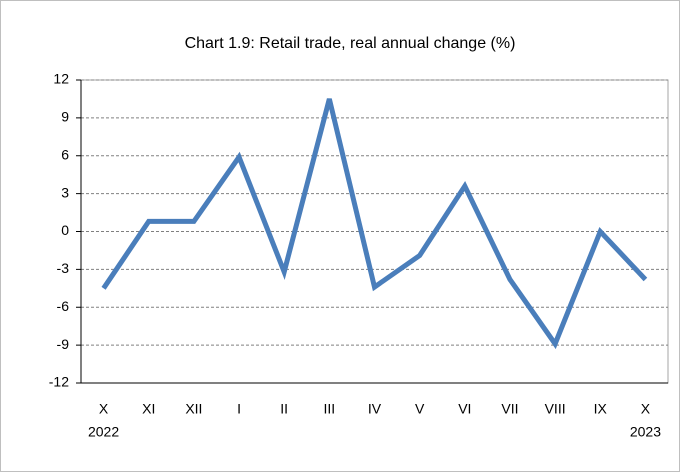 The height and width of the screenshot is (473, 681). Describe the element at coordinates (555, 409) in the screenshot. I see `x-tick-label: VIII` at that location.